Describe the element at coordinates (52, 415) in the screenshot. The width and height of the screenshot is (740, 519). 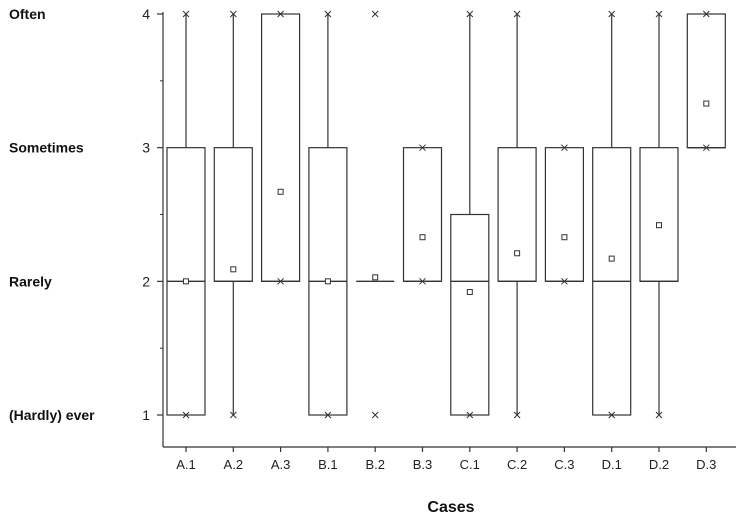
I see `verbal-scale-label: (Hardly) ever` at that location.